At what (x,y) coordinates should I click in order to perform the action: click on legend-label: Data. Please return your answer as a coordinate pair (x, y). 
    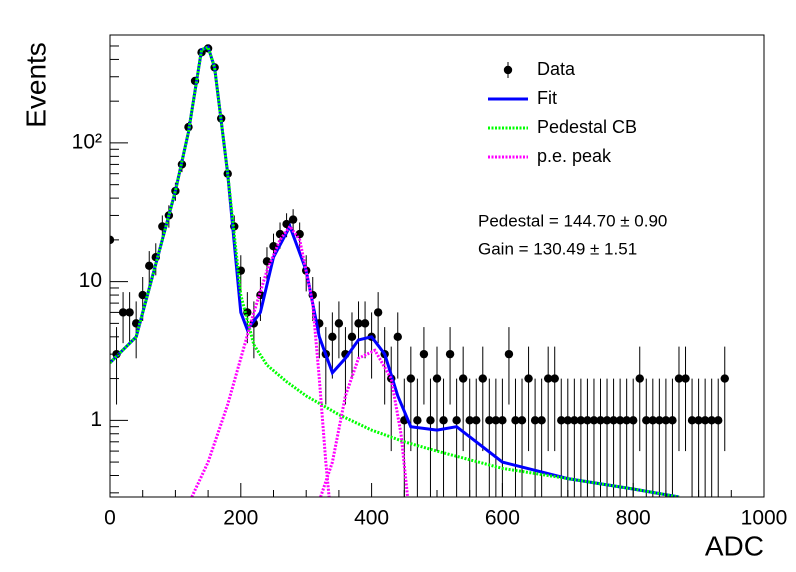
    Looking at the image, I should click on (556, 69).